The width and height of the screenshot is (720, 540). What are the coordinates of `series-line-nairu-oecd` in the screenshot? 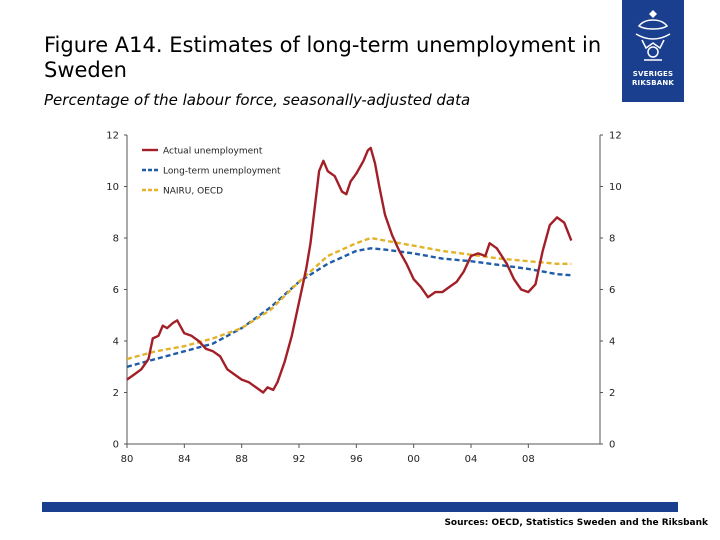 It's located at (349, 298).